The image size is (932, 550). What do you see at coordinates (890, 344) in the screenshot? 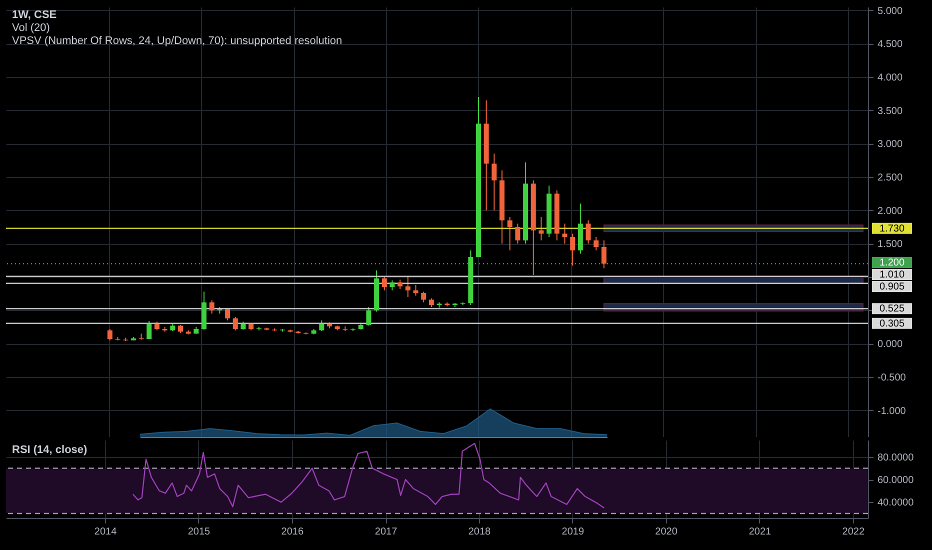
I see `y-tick-label: 0.000` at bounding box center [890, 344].